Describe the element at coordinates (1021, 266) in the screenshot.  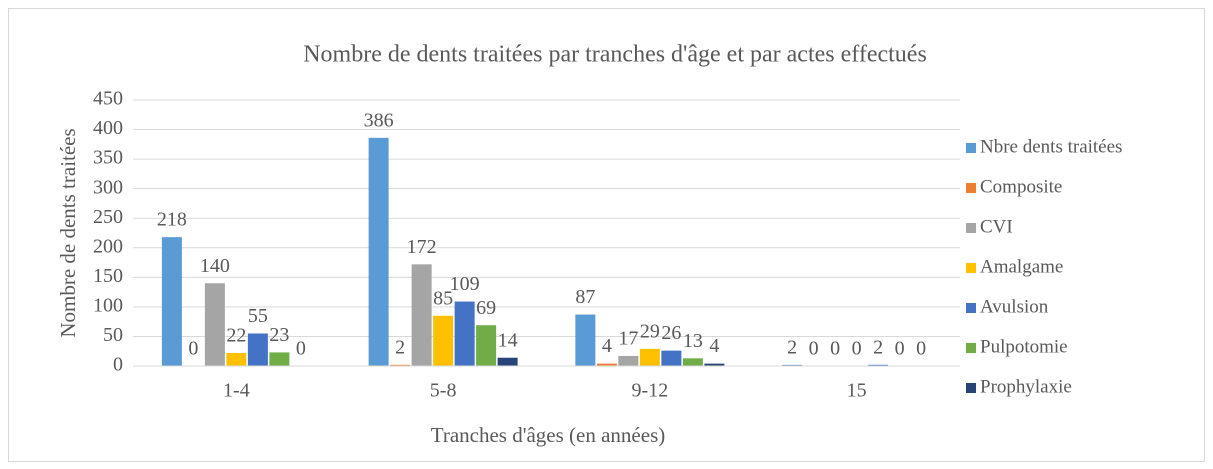
I see `legend-label: Amalgame` at that location.